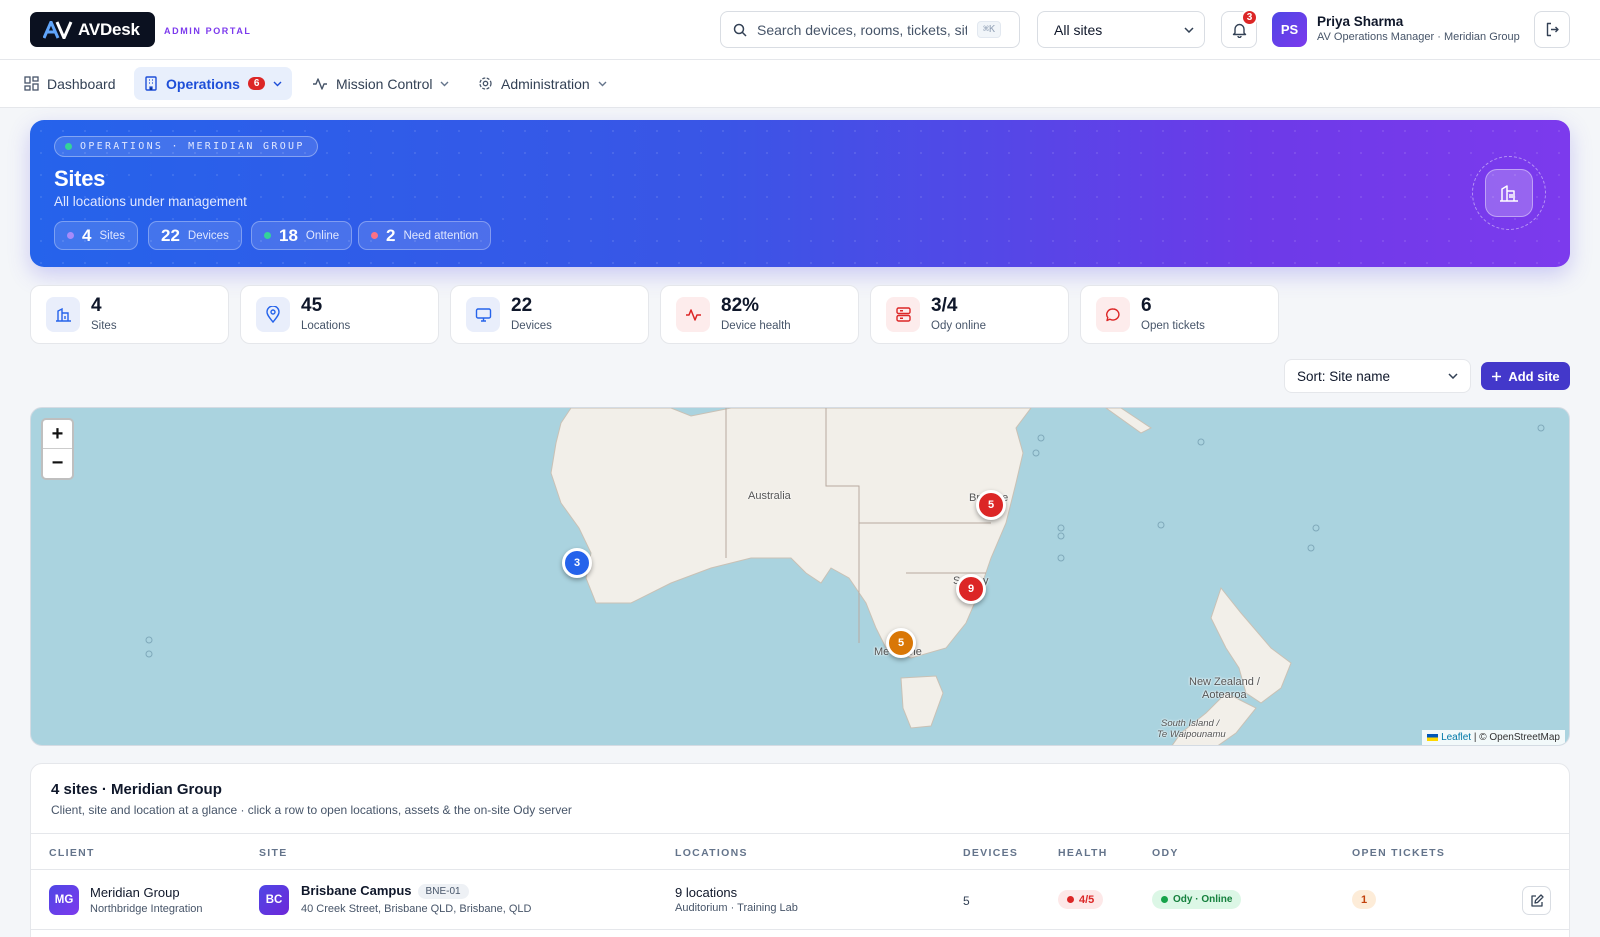 This screenshot has height=937, width=1600. Describe the element at coordinates (322, 235) in the screenshot. I see `chip-label: Online` at that location.